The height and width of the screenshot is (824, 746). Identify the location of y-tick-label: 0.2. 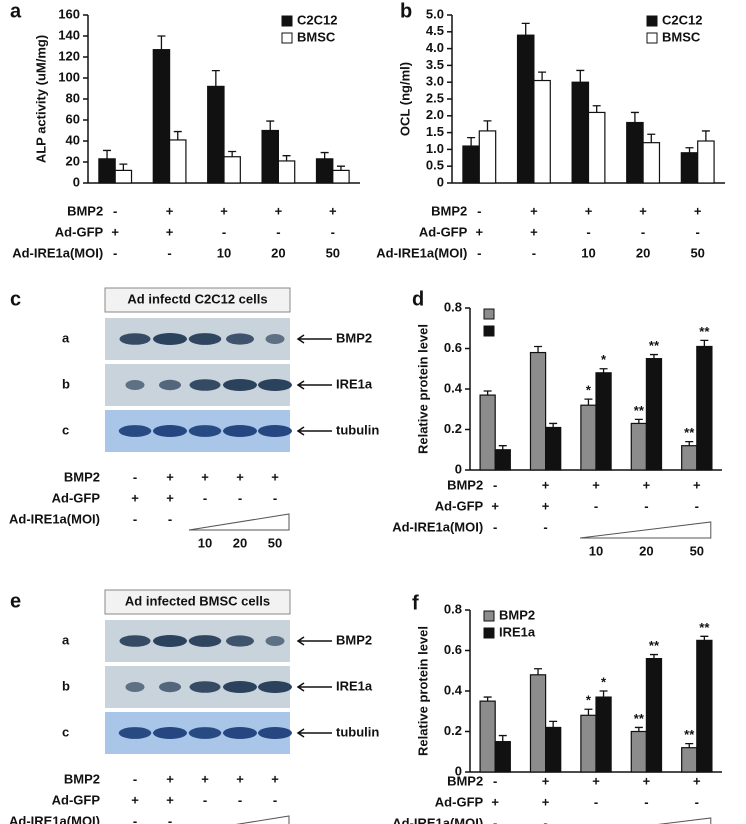
(453, 428).